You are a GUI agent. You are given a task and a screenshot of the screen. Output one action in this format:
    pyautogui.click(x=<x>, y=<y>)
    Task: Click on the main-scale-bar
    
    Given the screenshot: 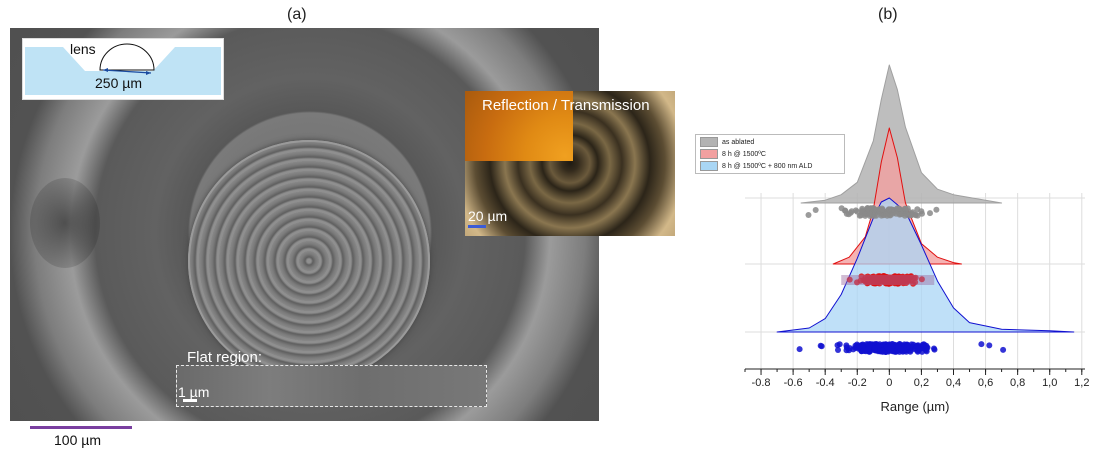 What is the action you would take?
    pyautogui.click(x=81, y=427)
    